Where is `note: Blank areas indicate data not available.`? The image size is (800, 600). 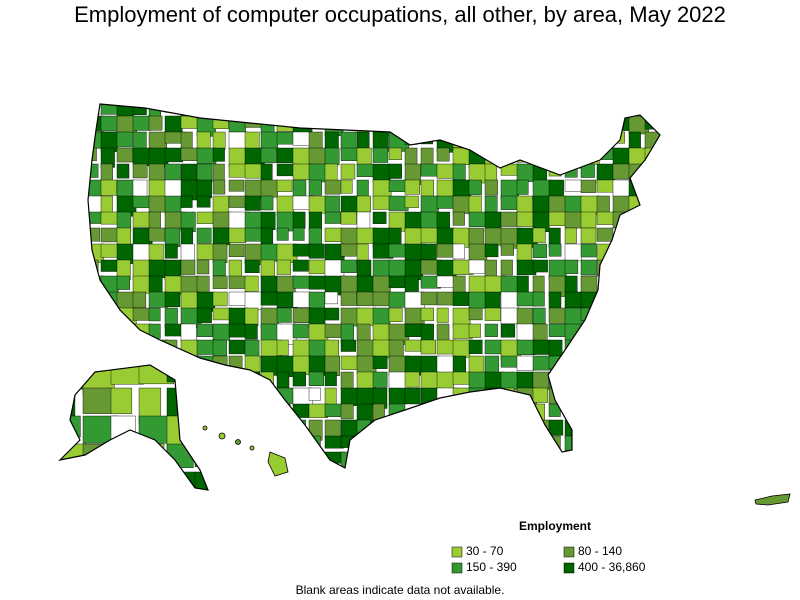
note: Blank areas indicate data not available. is located at coordinates (400, 590).